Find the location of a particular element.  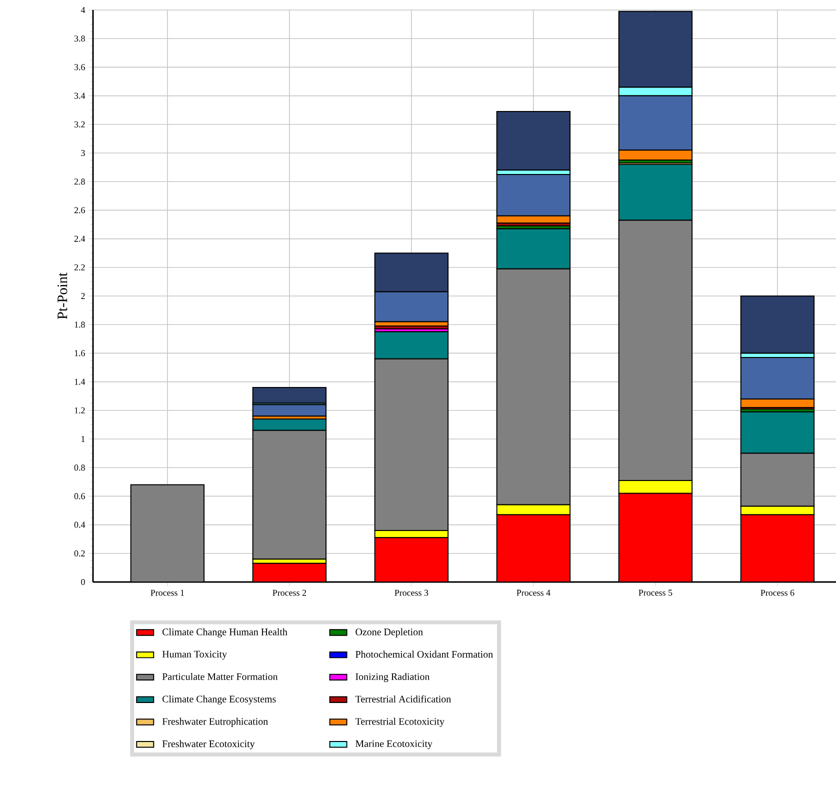

x-tick-label: Process 4 is located at coordinates (533, 593).